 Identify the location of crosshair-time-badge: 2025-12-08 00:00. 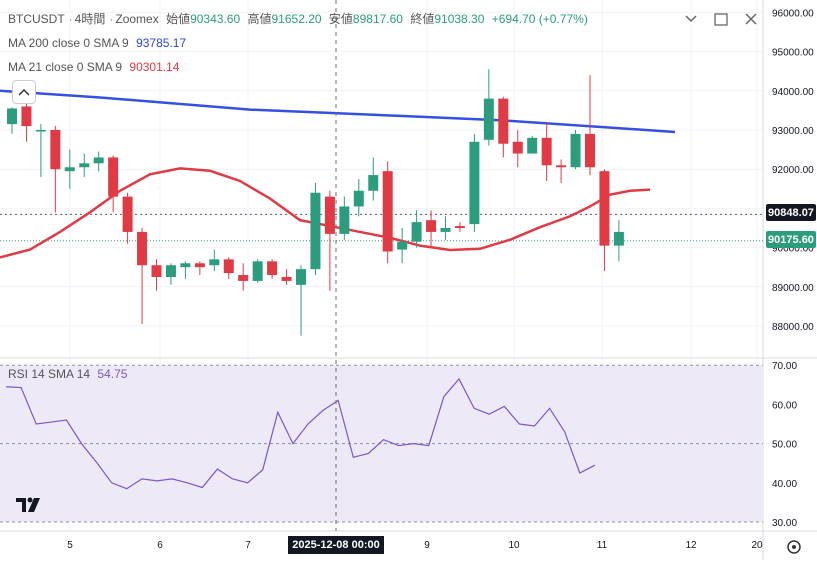
(336, 545).